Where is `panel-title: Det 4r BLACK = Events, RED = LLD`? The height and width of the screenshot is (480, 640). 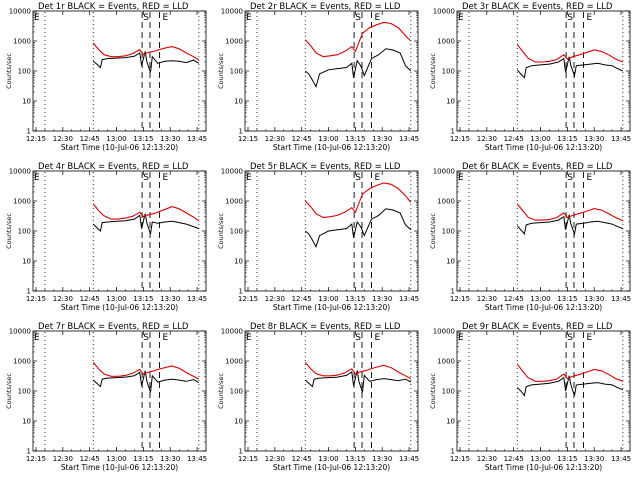 panel-title: Det 4r BLACK = Events, RED = LLD is located at coordinates (113, 167).